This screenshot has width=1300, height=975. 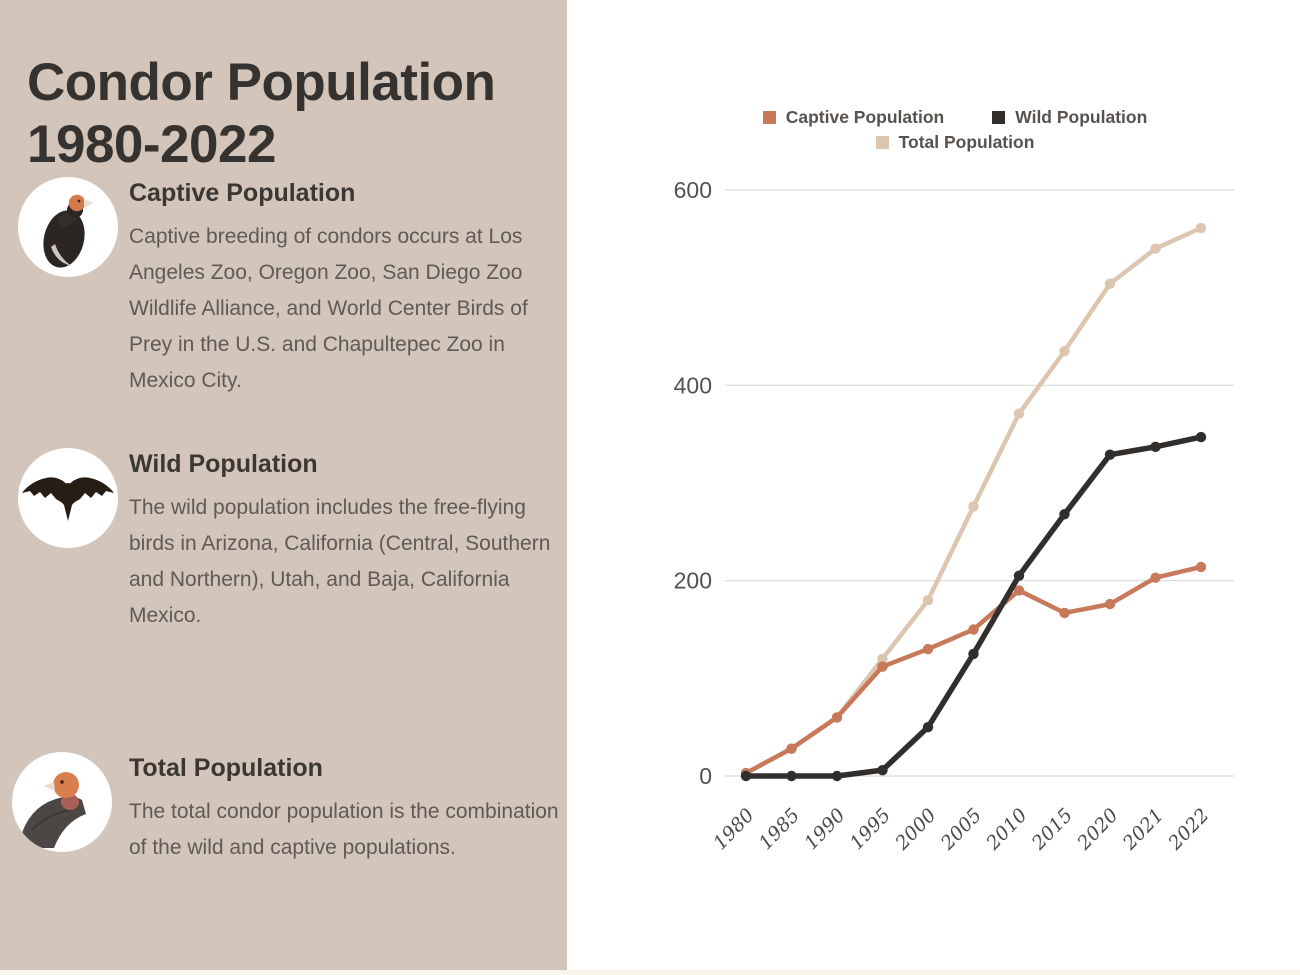 I want to click on svg-text: 200, so click(x=693, y=581).